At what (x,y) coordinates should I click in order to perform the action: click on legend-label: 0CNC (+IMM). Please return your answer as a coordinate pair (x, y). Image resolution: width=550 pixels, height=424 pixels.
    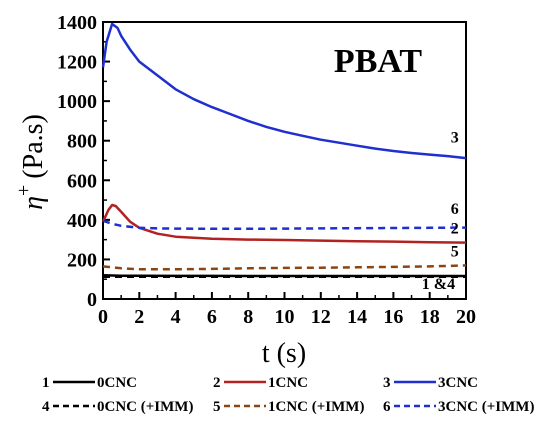
    Looking at the image, I should click on (145, 407).